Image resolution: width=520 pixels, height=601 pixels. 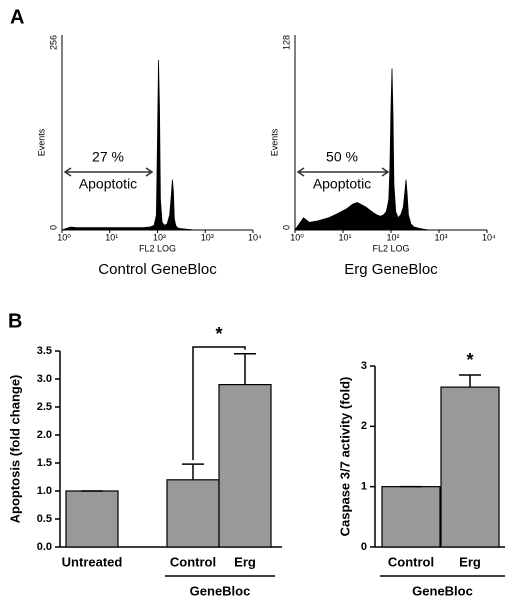 I want to click on y-tick-label: 128, so click(x=286, y=42).